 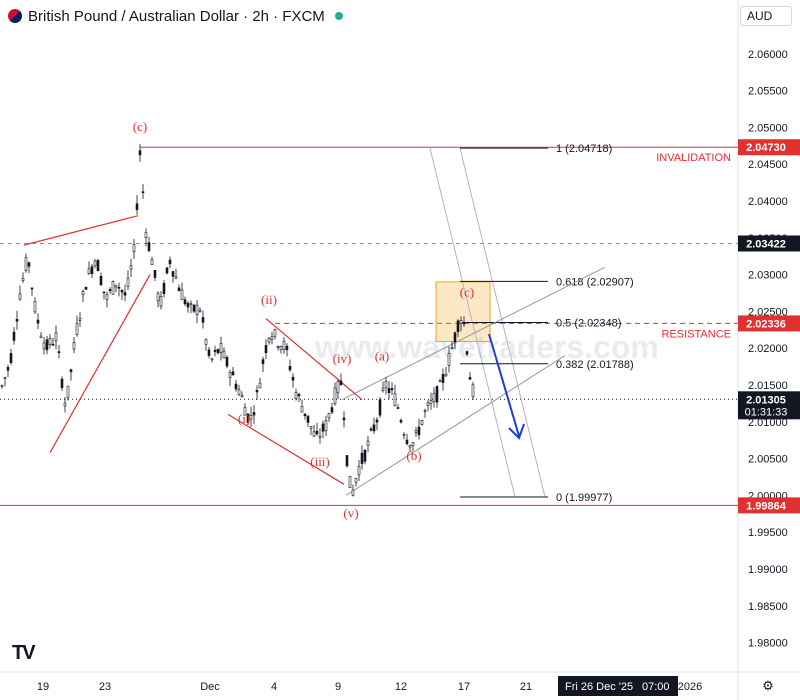 I want to click on wave-label: (i), so click(x=244, y=418).